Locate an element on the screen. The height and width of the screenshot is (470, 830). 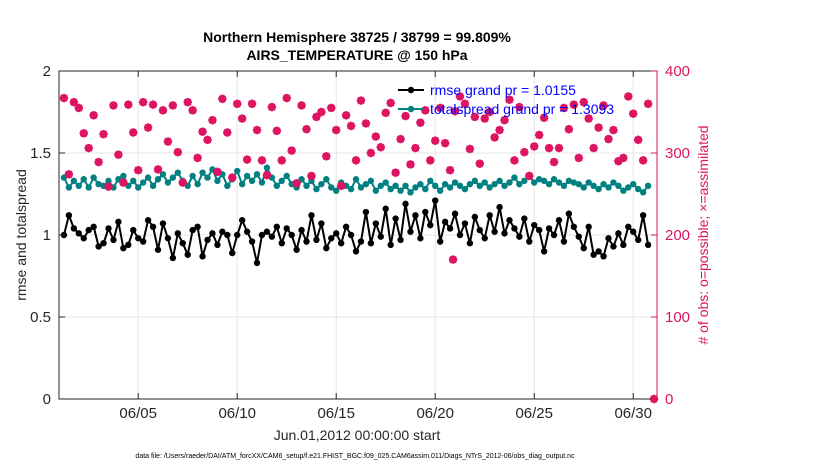
chart-title-line2: AIRS_TEMPERATURE @ 150 hPa is located at coordinates (356, 55).